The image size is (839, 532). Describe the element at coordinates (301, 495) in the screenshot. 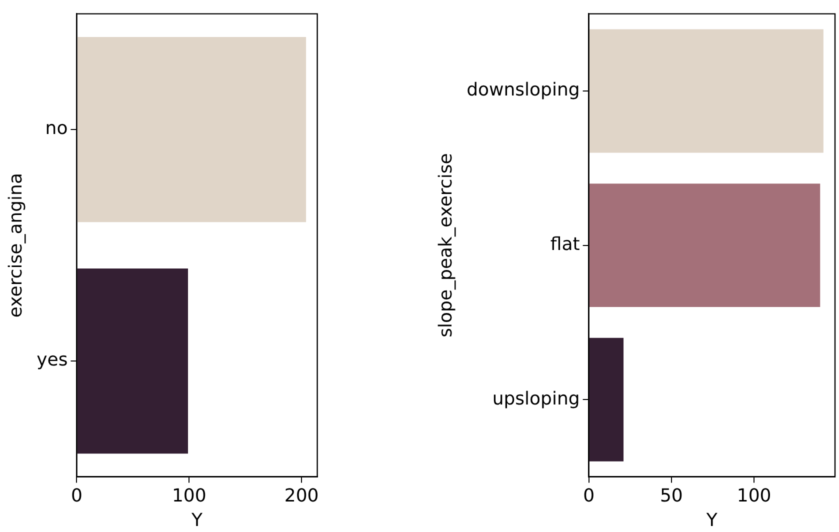

I see `x-tick-label: 200` at that location.